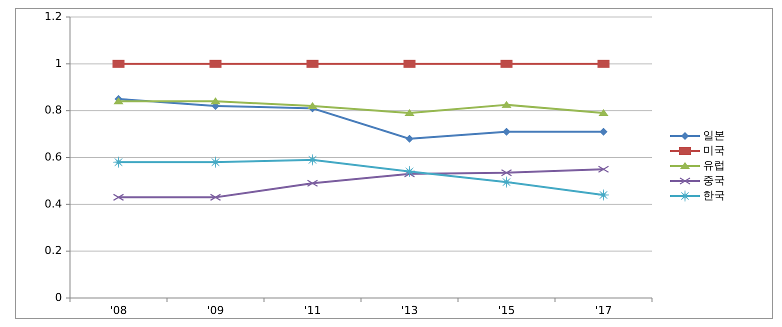 Image resolution: width=782 pixels, height=327 pixels. What do you see at coordinates (409, 311) in the screenshot?
I see `x-tick-label: '13` at bounding box center [409, 311].